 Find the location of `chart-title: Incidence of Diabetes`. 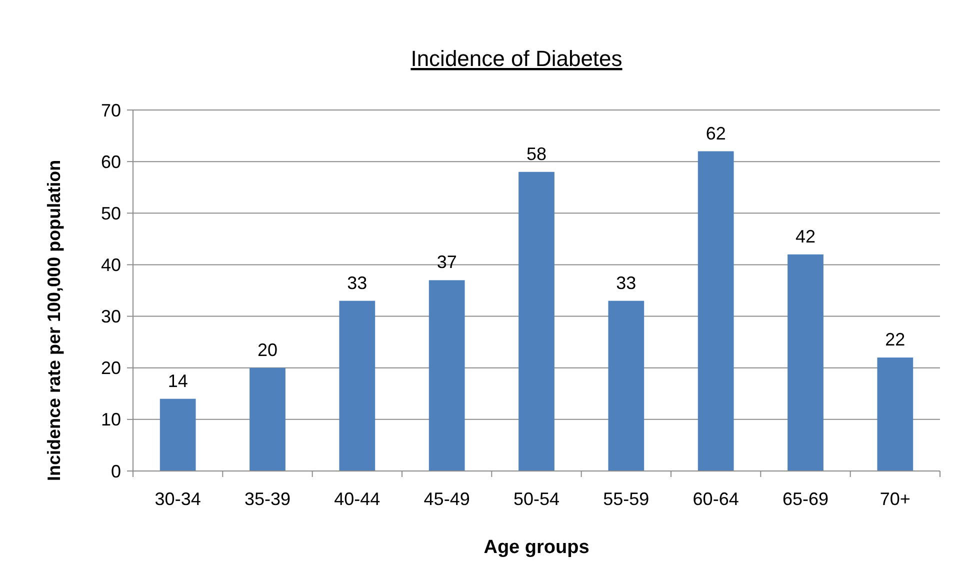

chart-title: Incidence of Diabetes is located at coordinates (516, 58).